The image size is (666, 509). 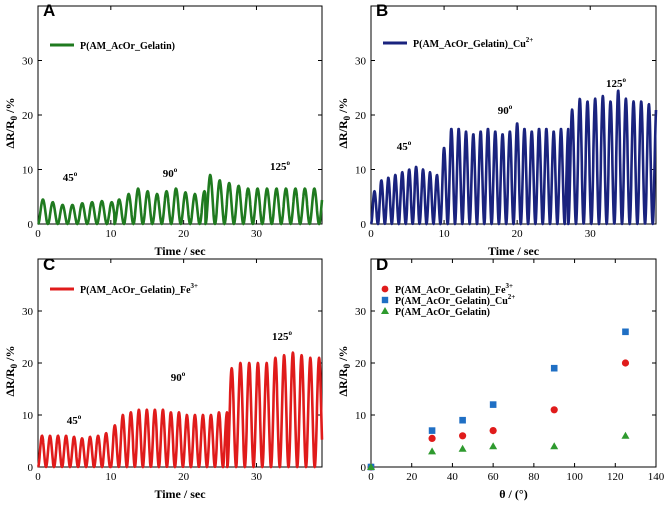 I want to click on panel-letter: A, so click(x=49, y=10).